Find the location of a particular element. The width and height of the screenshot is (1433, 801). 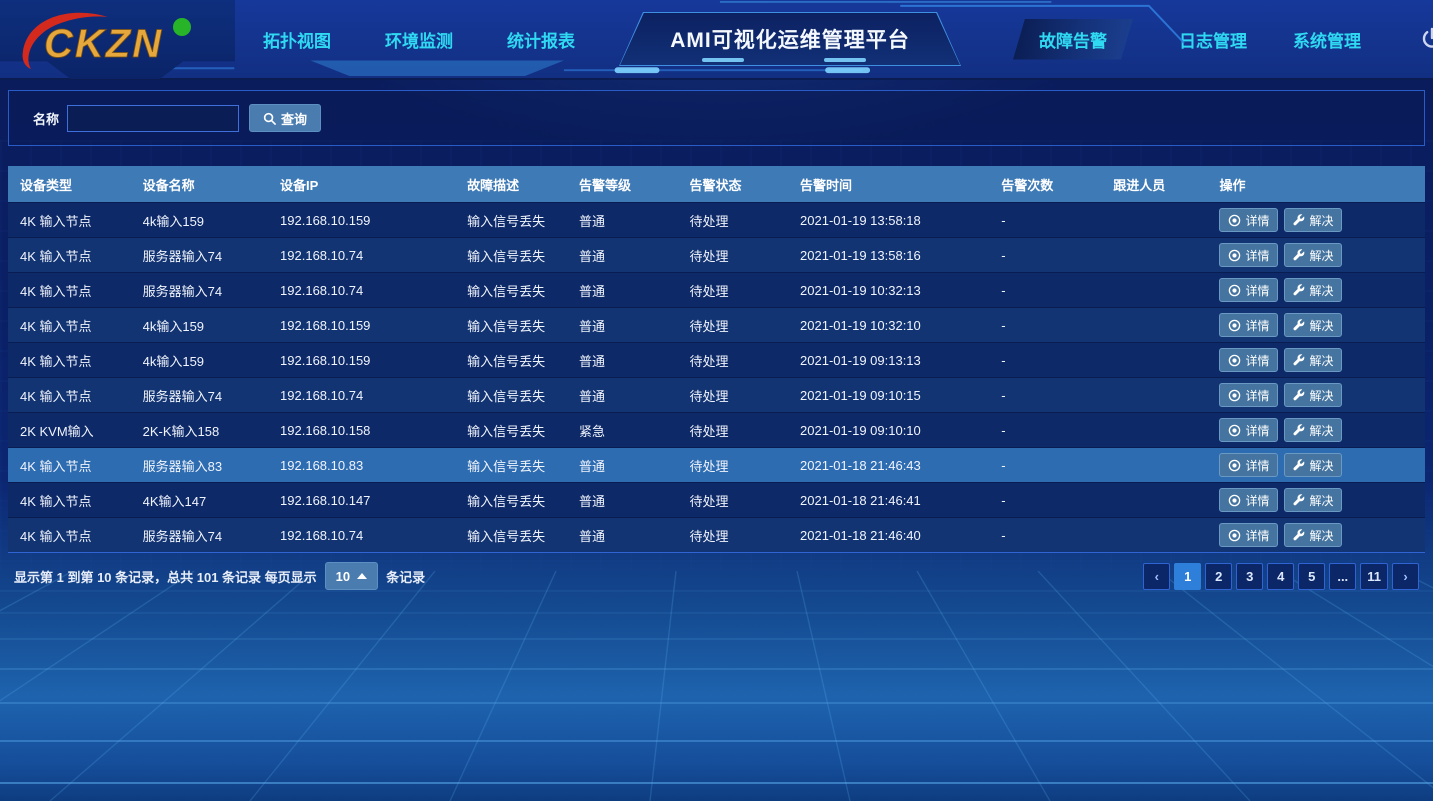

cell-device-type: 2K KVM输入 is located at coordinates (57, 431).